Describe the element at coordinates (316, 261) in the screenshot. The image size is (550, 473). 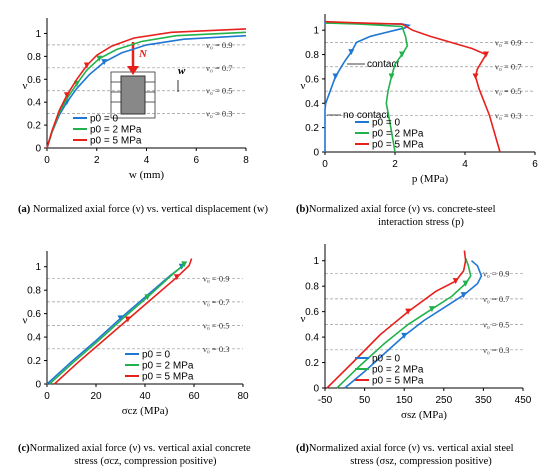
I see `panel-d-y-tick-label: 1` at that location.